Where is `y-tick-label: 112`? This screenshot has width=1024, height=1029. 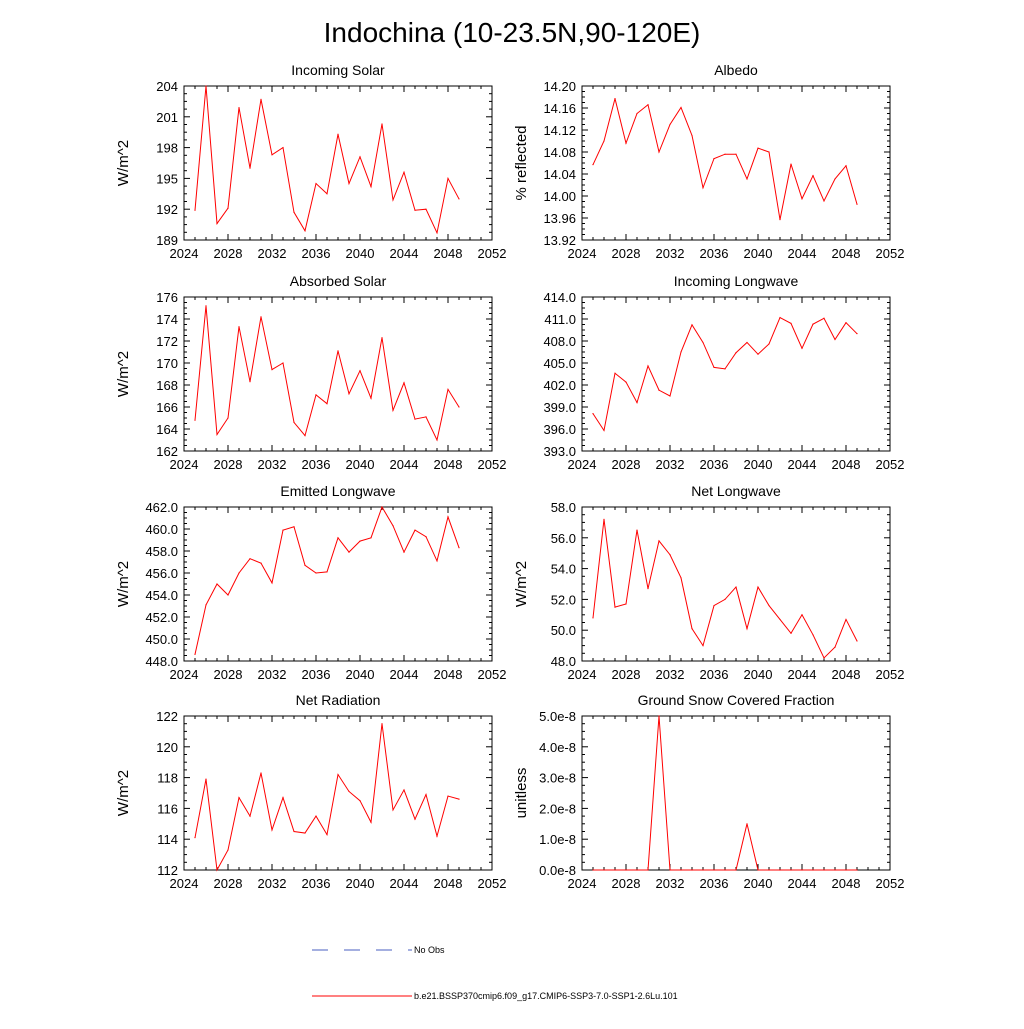 y-tick-label: 112 is located at coordinates (167, 870).